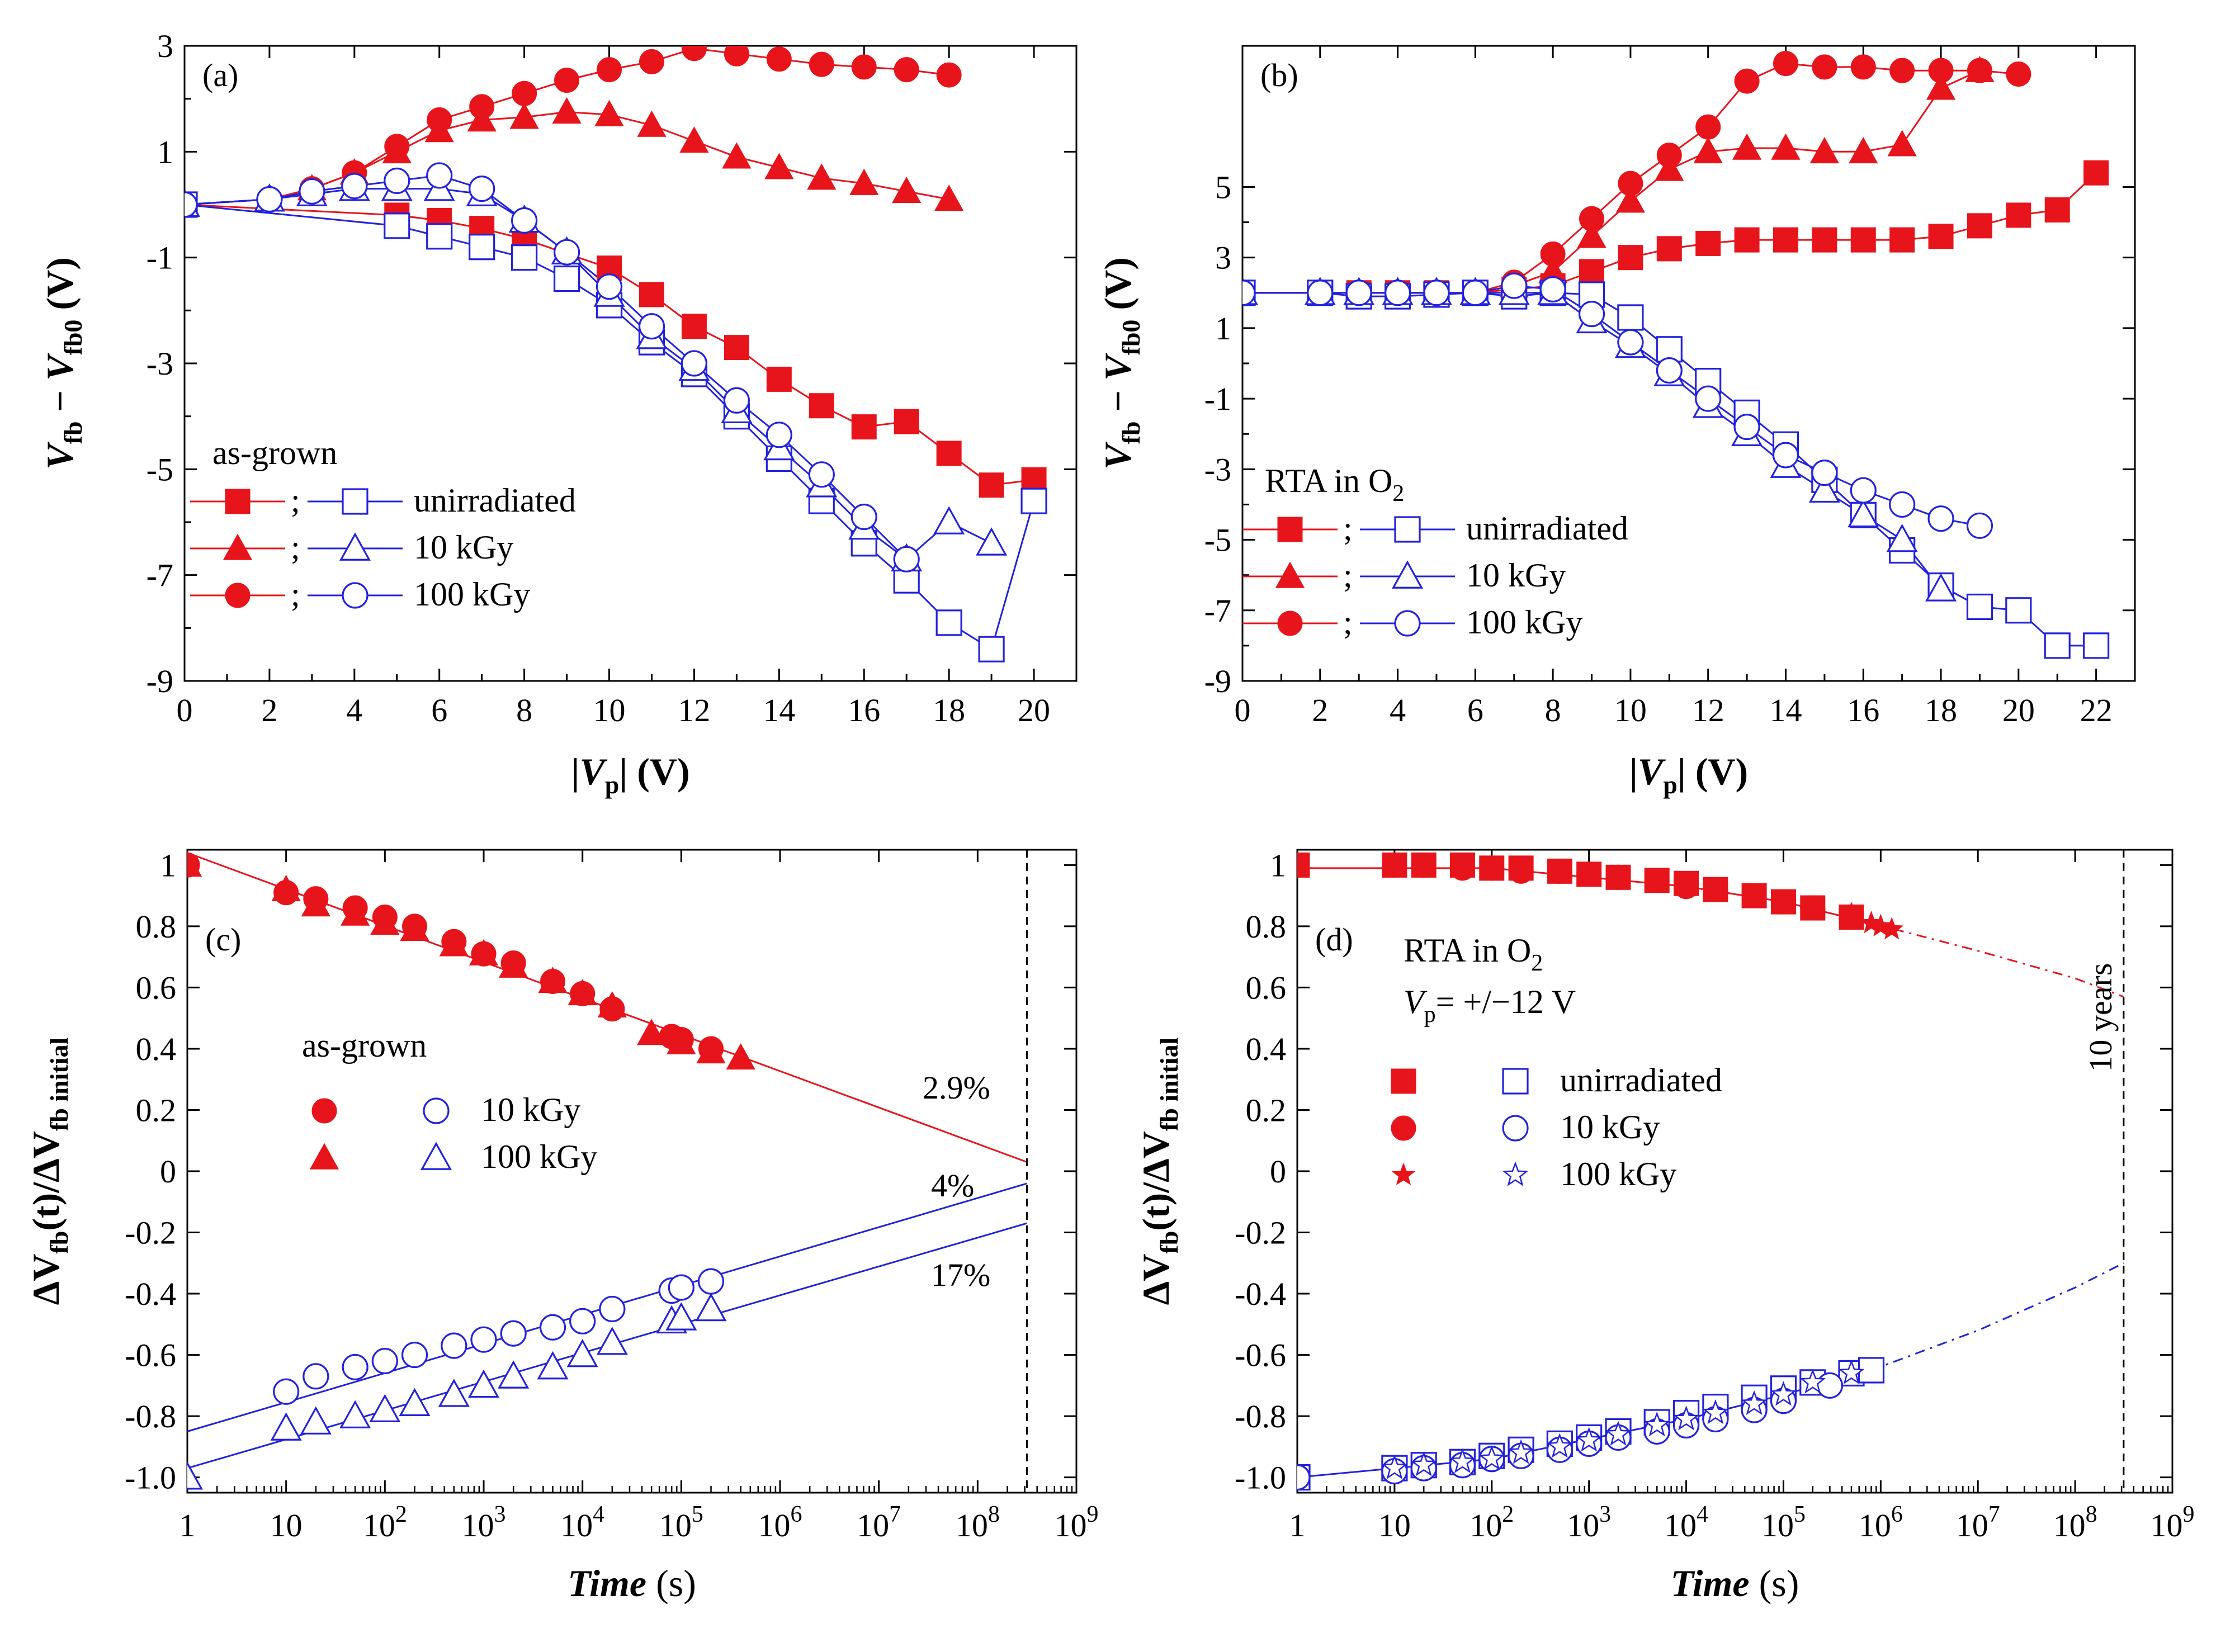 This screenshot has width=2216, height=1652. I want to click on legend-marker-star, so click(1515, 1173).